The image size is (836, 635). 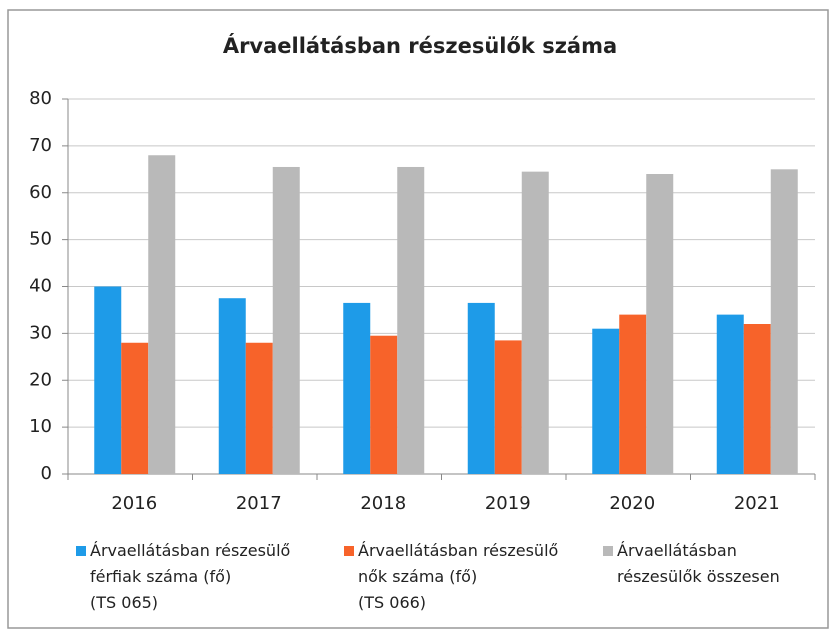 What do you see at coordinates (40, 379) in the screenshot?
I see `y-tick-label: 20` at bounding box center [40, 379].